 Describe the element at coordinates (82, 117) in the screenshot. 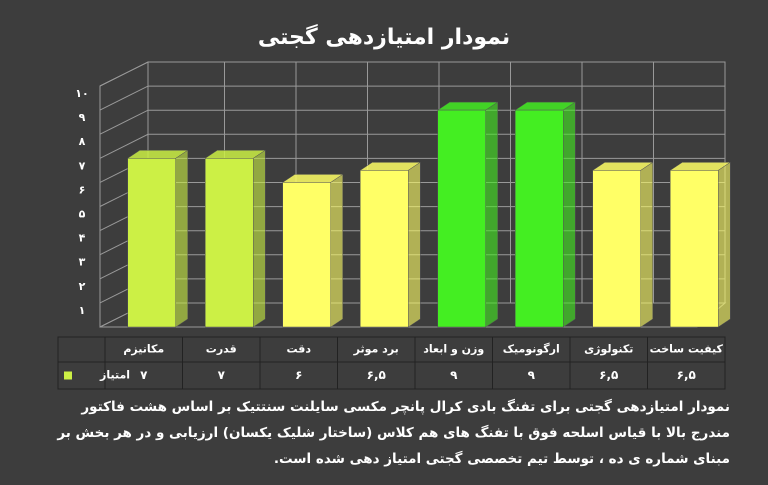

I see `y-tick-label: ۹` at that location.